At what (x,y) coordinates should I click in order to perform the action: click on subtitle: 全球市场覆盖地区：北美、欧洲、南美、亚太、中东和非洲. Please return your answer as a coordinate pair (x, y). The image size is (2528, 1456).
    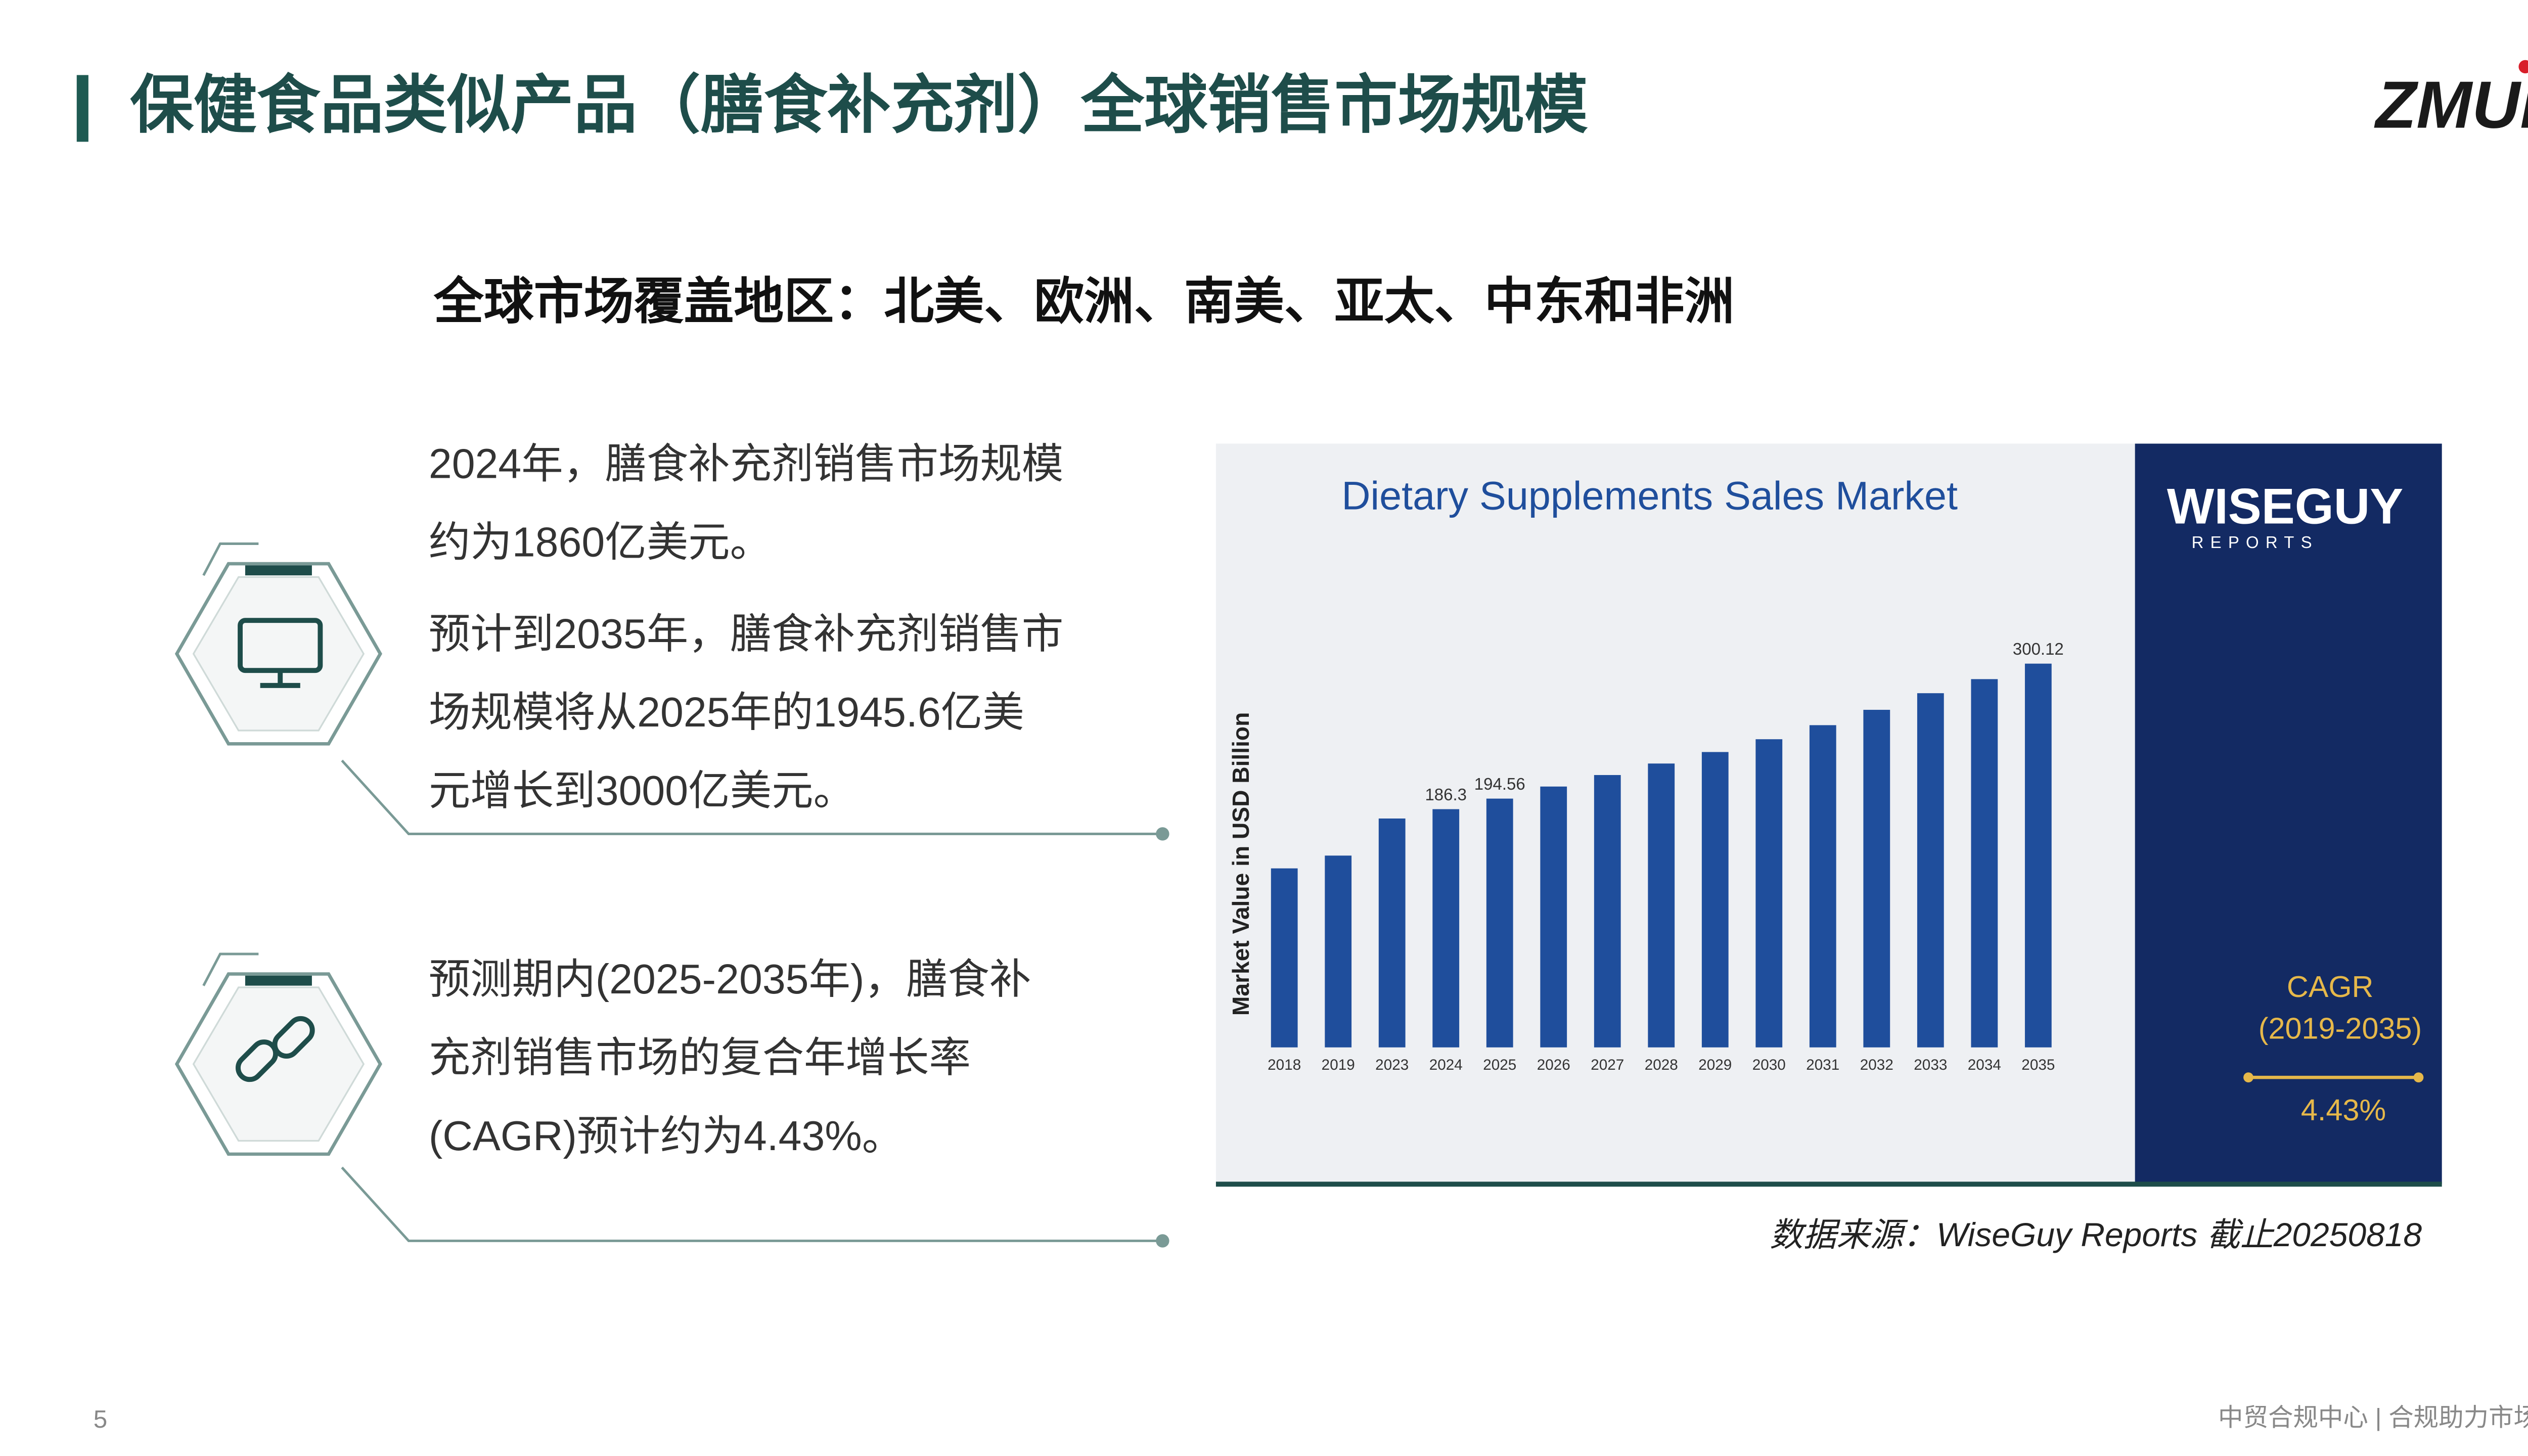
    Looking at the image, I should click on (1084, 301).